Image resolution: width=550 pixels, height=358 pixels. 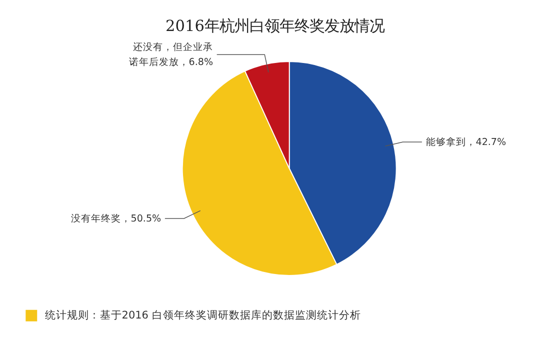 What do you see at coordinates (202, 315) in the screenshot?
I see `text: 统计规则：基于2016 白领年终奖调研数据库的数据监测统计分析` at bounding box center [202, 315].